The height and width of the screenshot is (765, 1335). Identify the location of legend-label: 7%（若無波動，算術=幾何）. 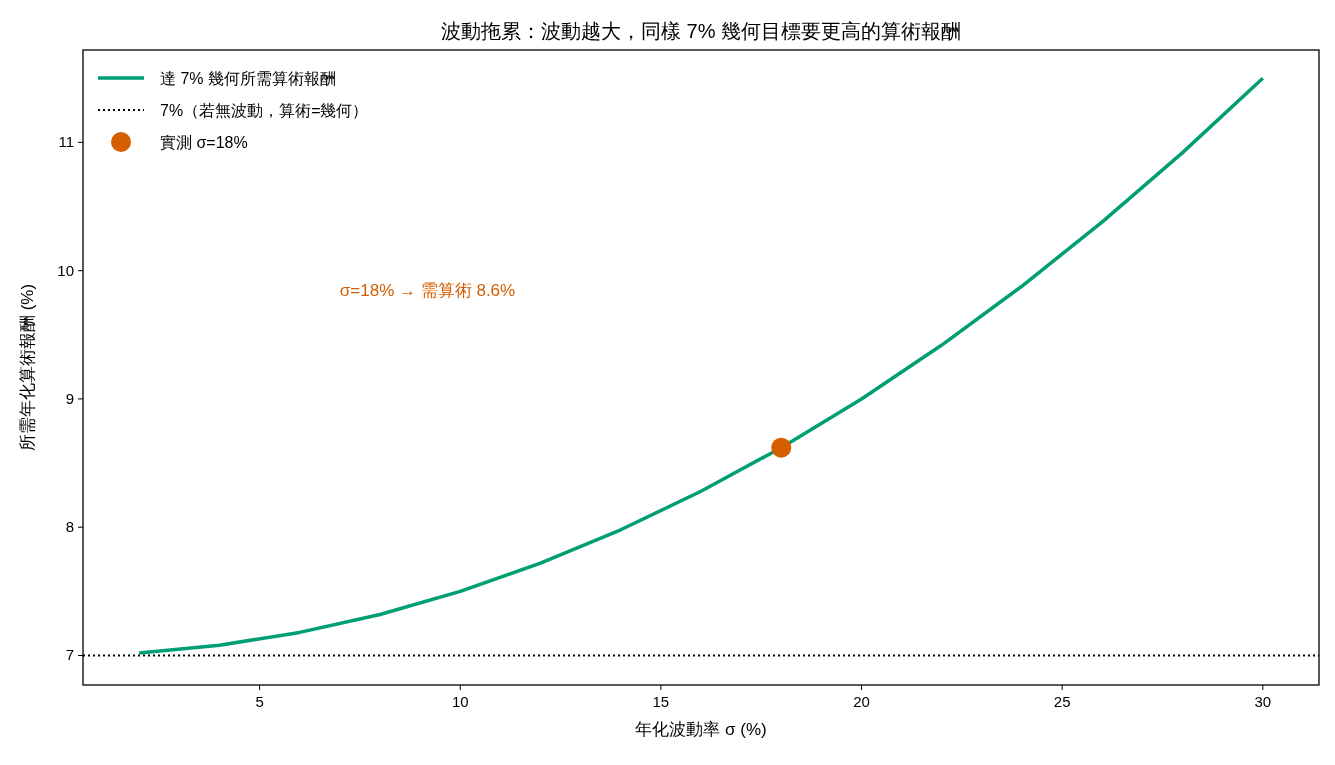
(264, 110).